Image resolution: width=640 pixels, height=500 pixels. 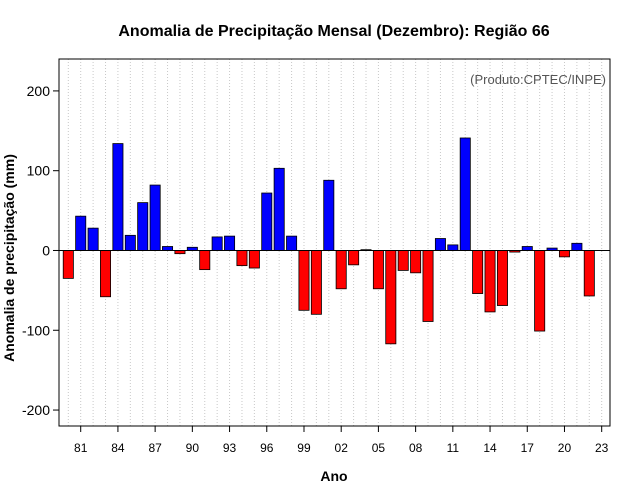 What do you see at coordinates (106, 274) in the screenshot?
I see `bar-1983` at bounding box center [106, 274].